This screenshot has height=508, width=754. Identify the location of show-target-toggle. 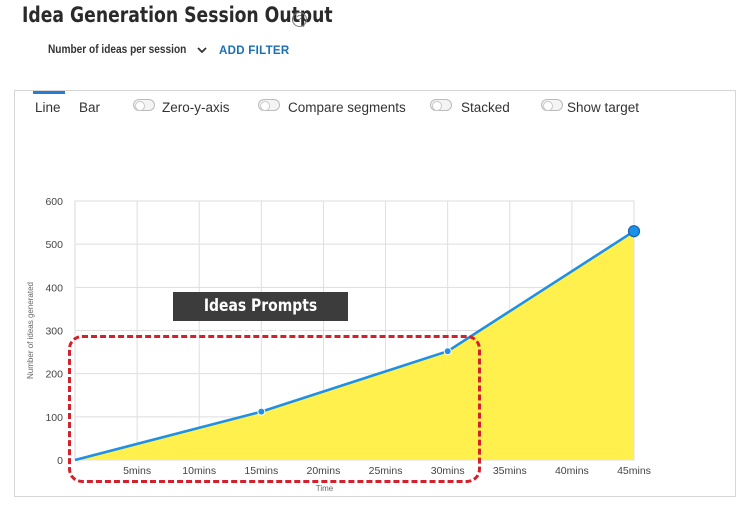
(552, 105).